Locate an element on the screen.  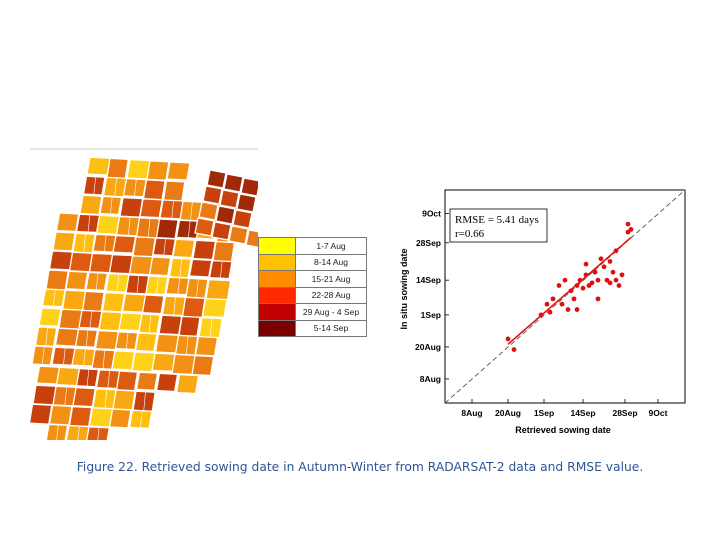
x-tick-label: 8Aug is located at coordinates (471, 413).